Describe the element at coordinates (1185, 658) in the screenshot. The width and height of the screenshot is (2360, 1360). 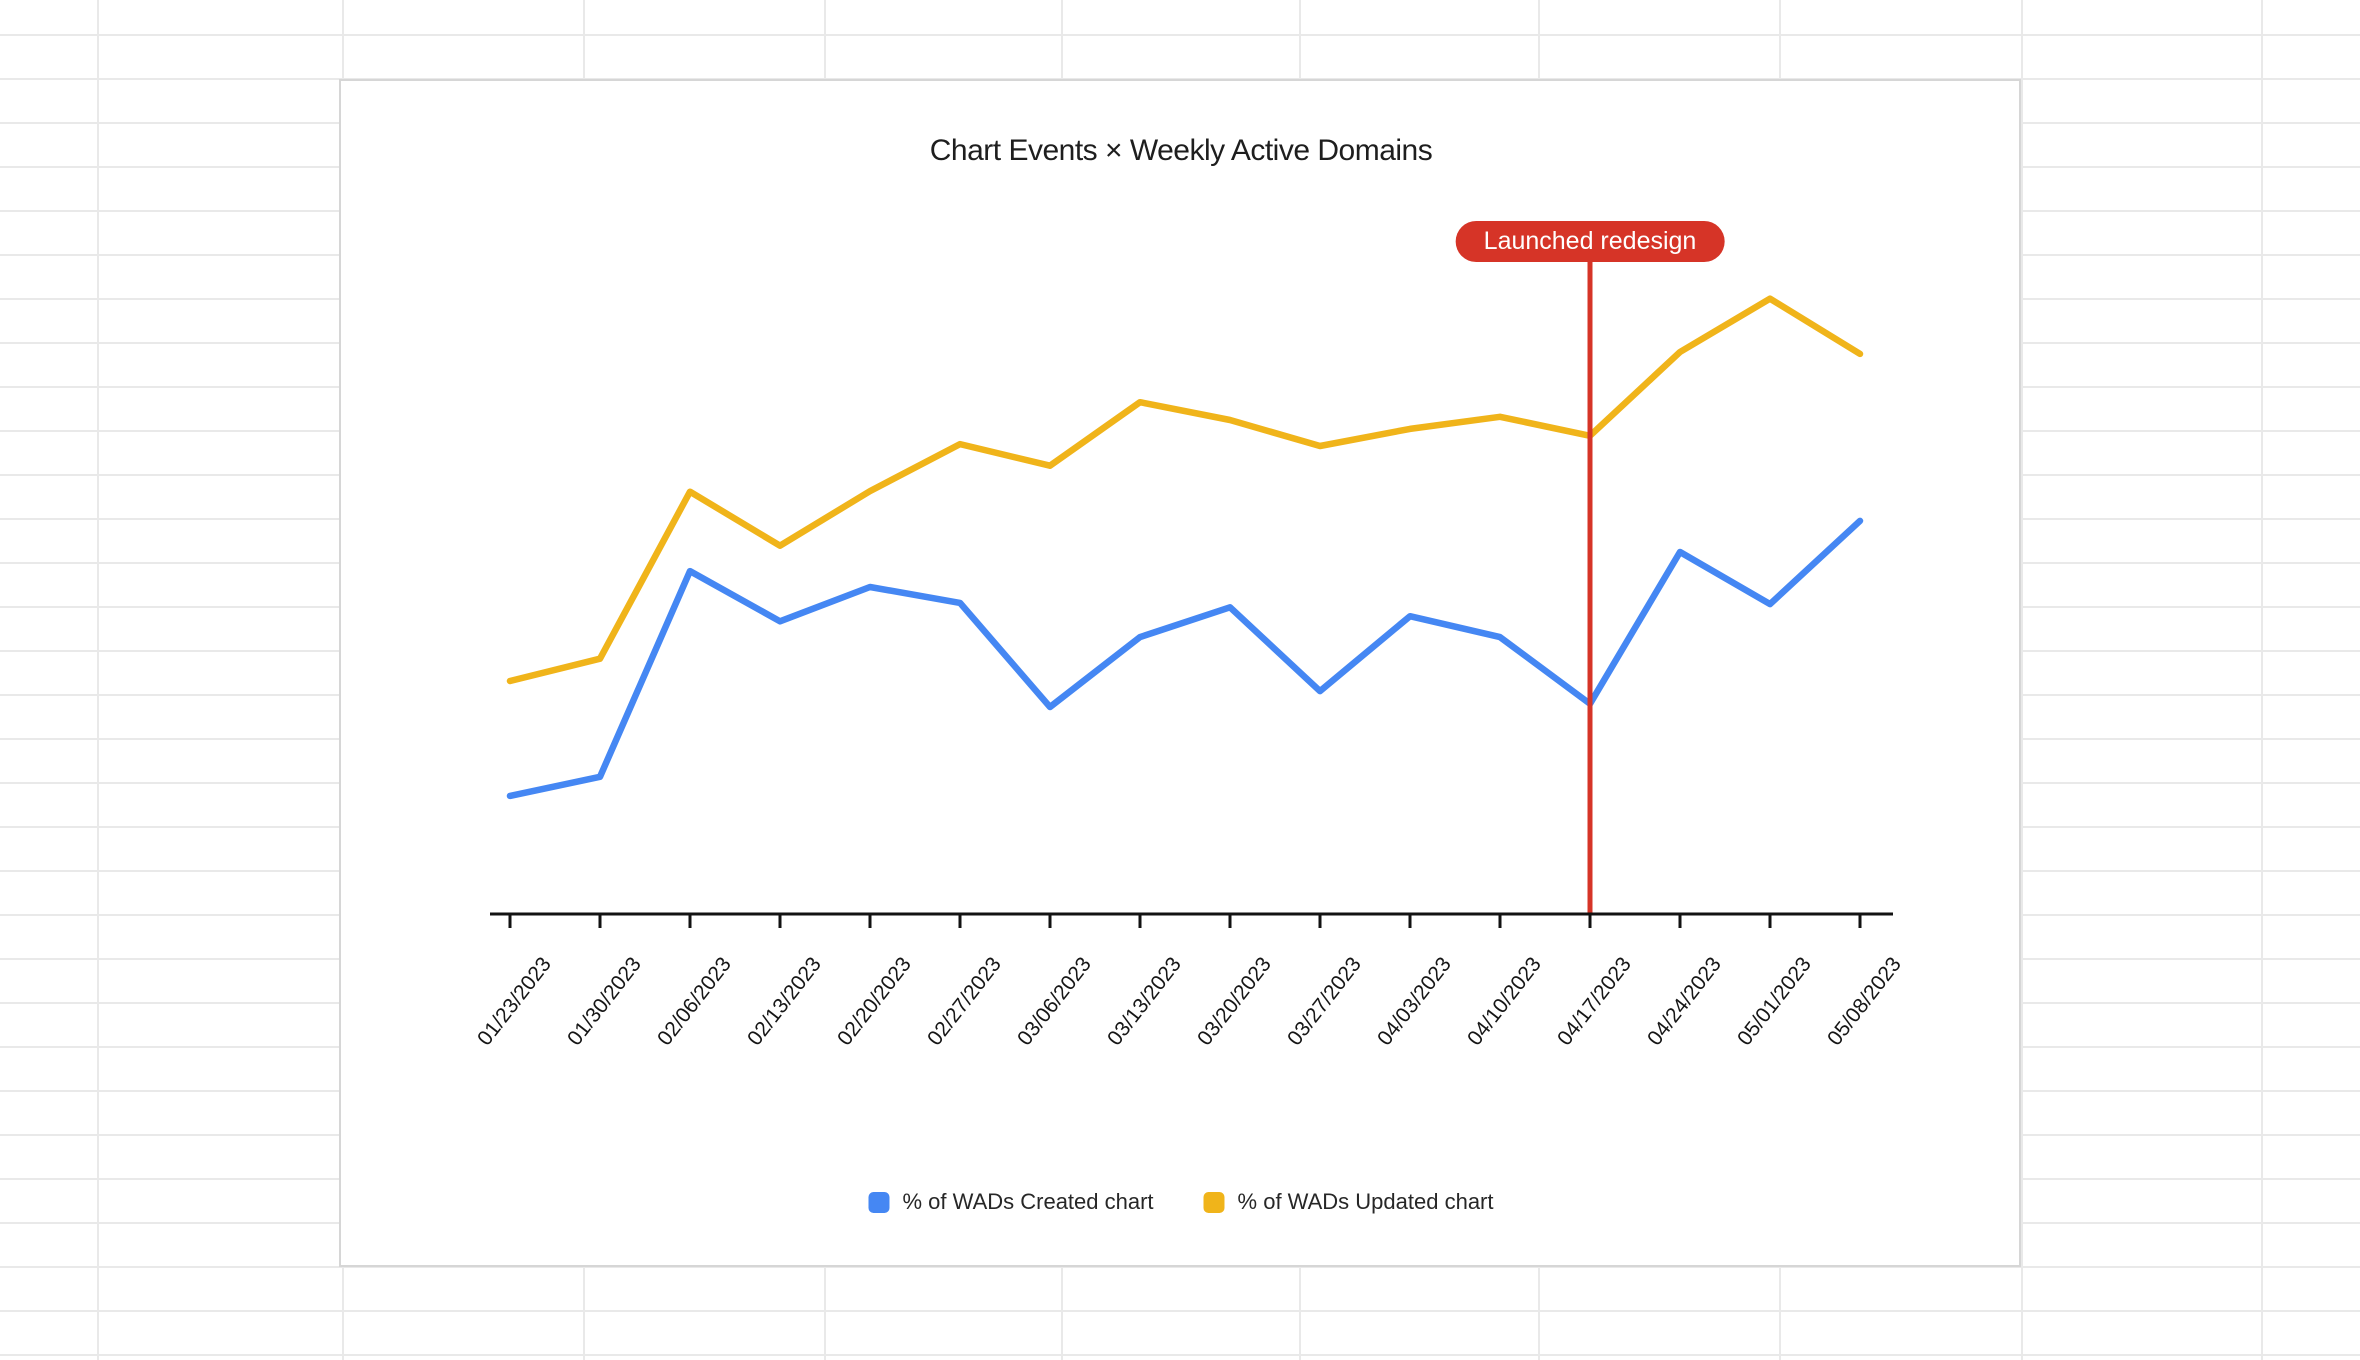
I see `series-line-created` at that location.